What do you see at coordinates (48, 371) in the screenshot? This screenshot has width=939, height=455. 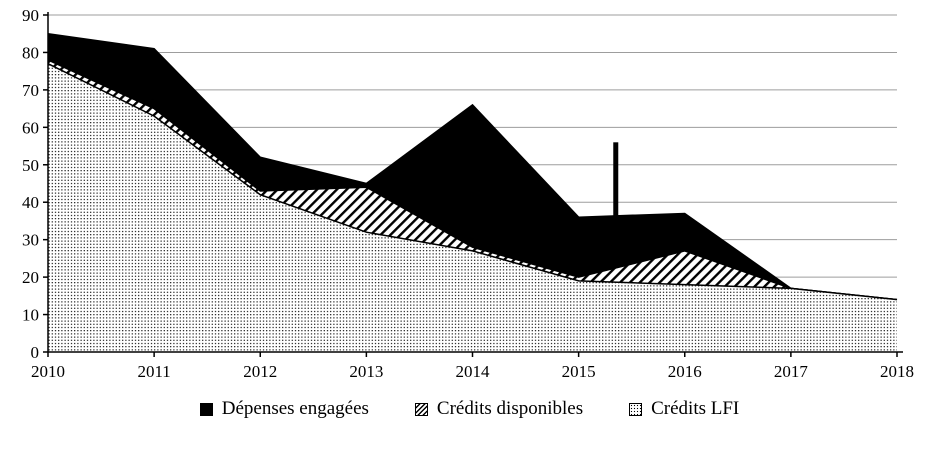 I see `svg-text: 2010` at bounding box center [48, 371].